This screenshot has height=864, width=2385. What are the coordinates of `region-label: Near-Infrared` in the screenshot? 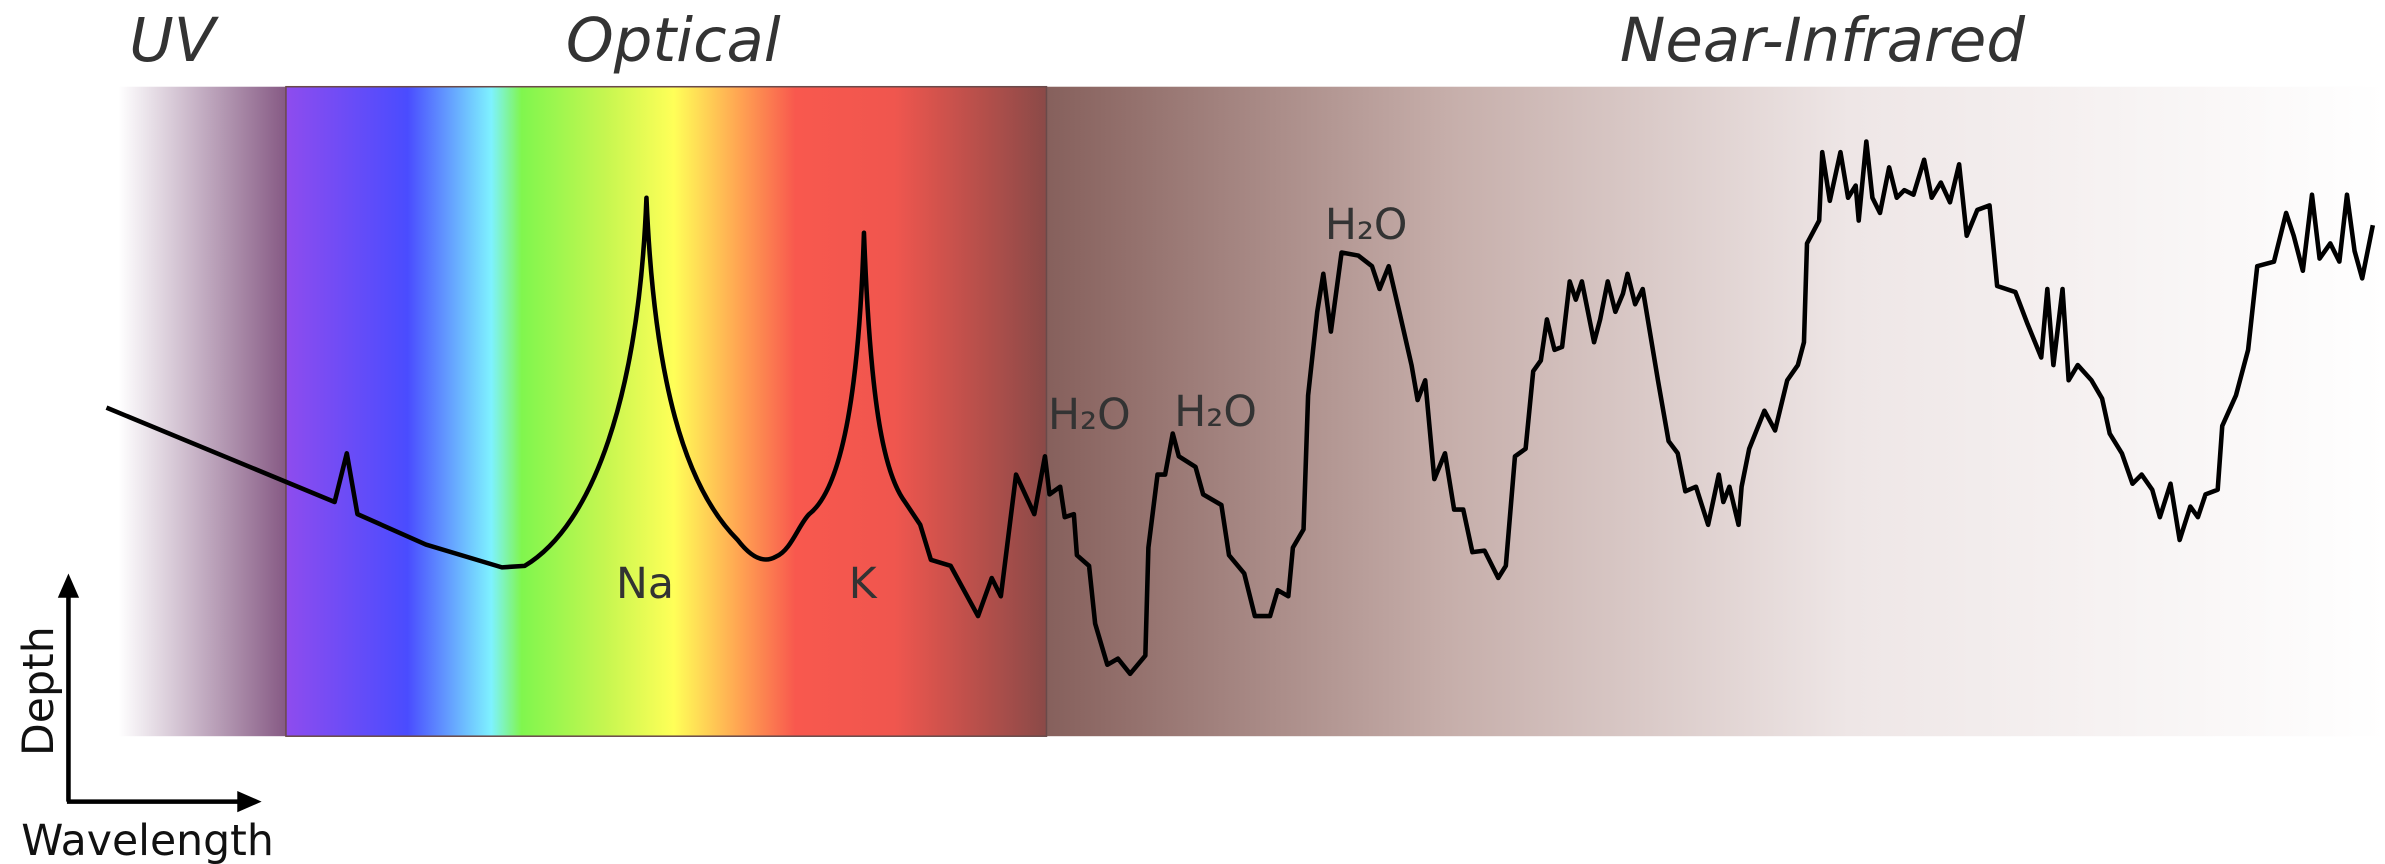 It's located at (1822, 41).